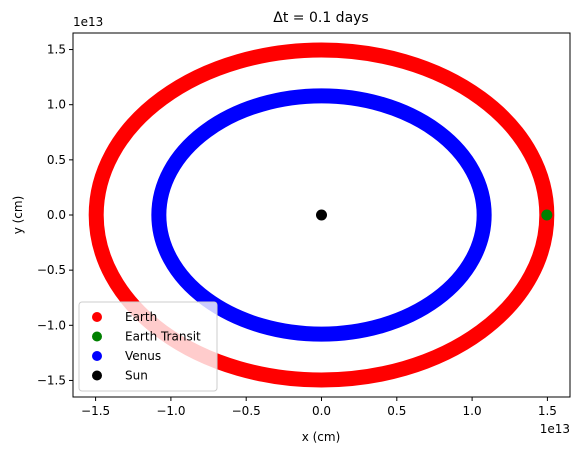 Image resolution: width=579 pixels, height=457 pixels. I want to click on legend-marker-earth, so click(97, 317).